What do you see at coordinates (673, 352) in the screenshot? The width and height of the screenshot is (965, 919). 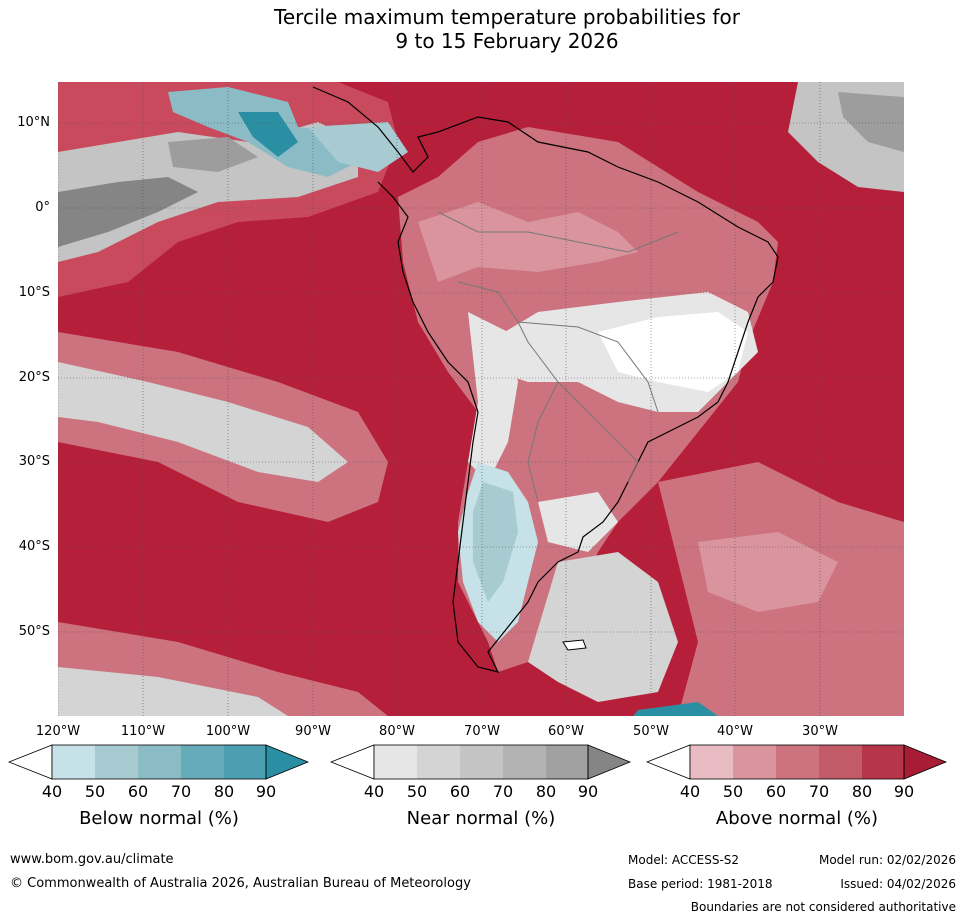 I see `continent-white-interior` at bounding box center [673, 352].